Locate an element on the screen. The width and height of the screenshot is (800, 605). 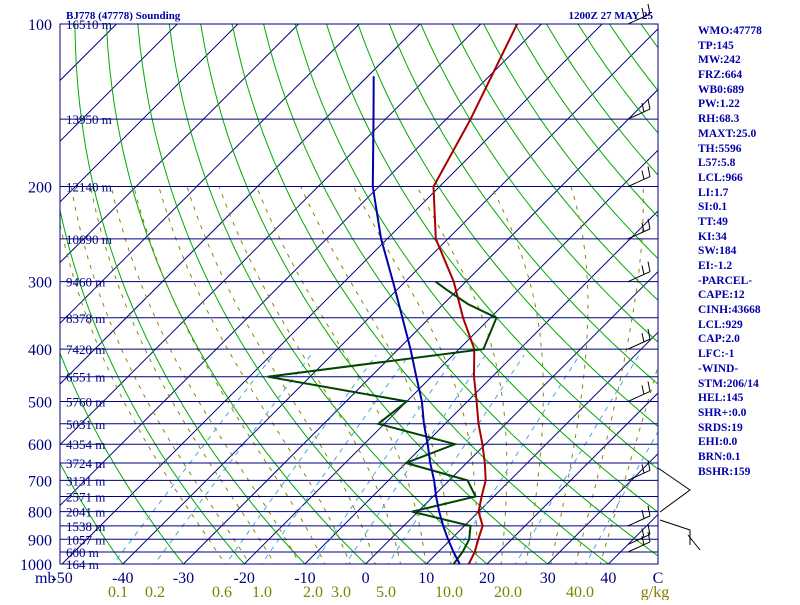
sounding-time: 1200Z 27 MAY 25 is located at coordinates (611, 16).